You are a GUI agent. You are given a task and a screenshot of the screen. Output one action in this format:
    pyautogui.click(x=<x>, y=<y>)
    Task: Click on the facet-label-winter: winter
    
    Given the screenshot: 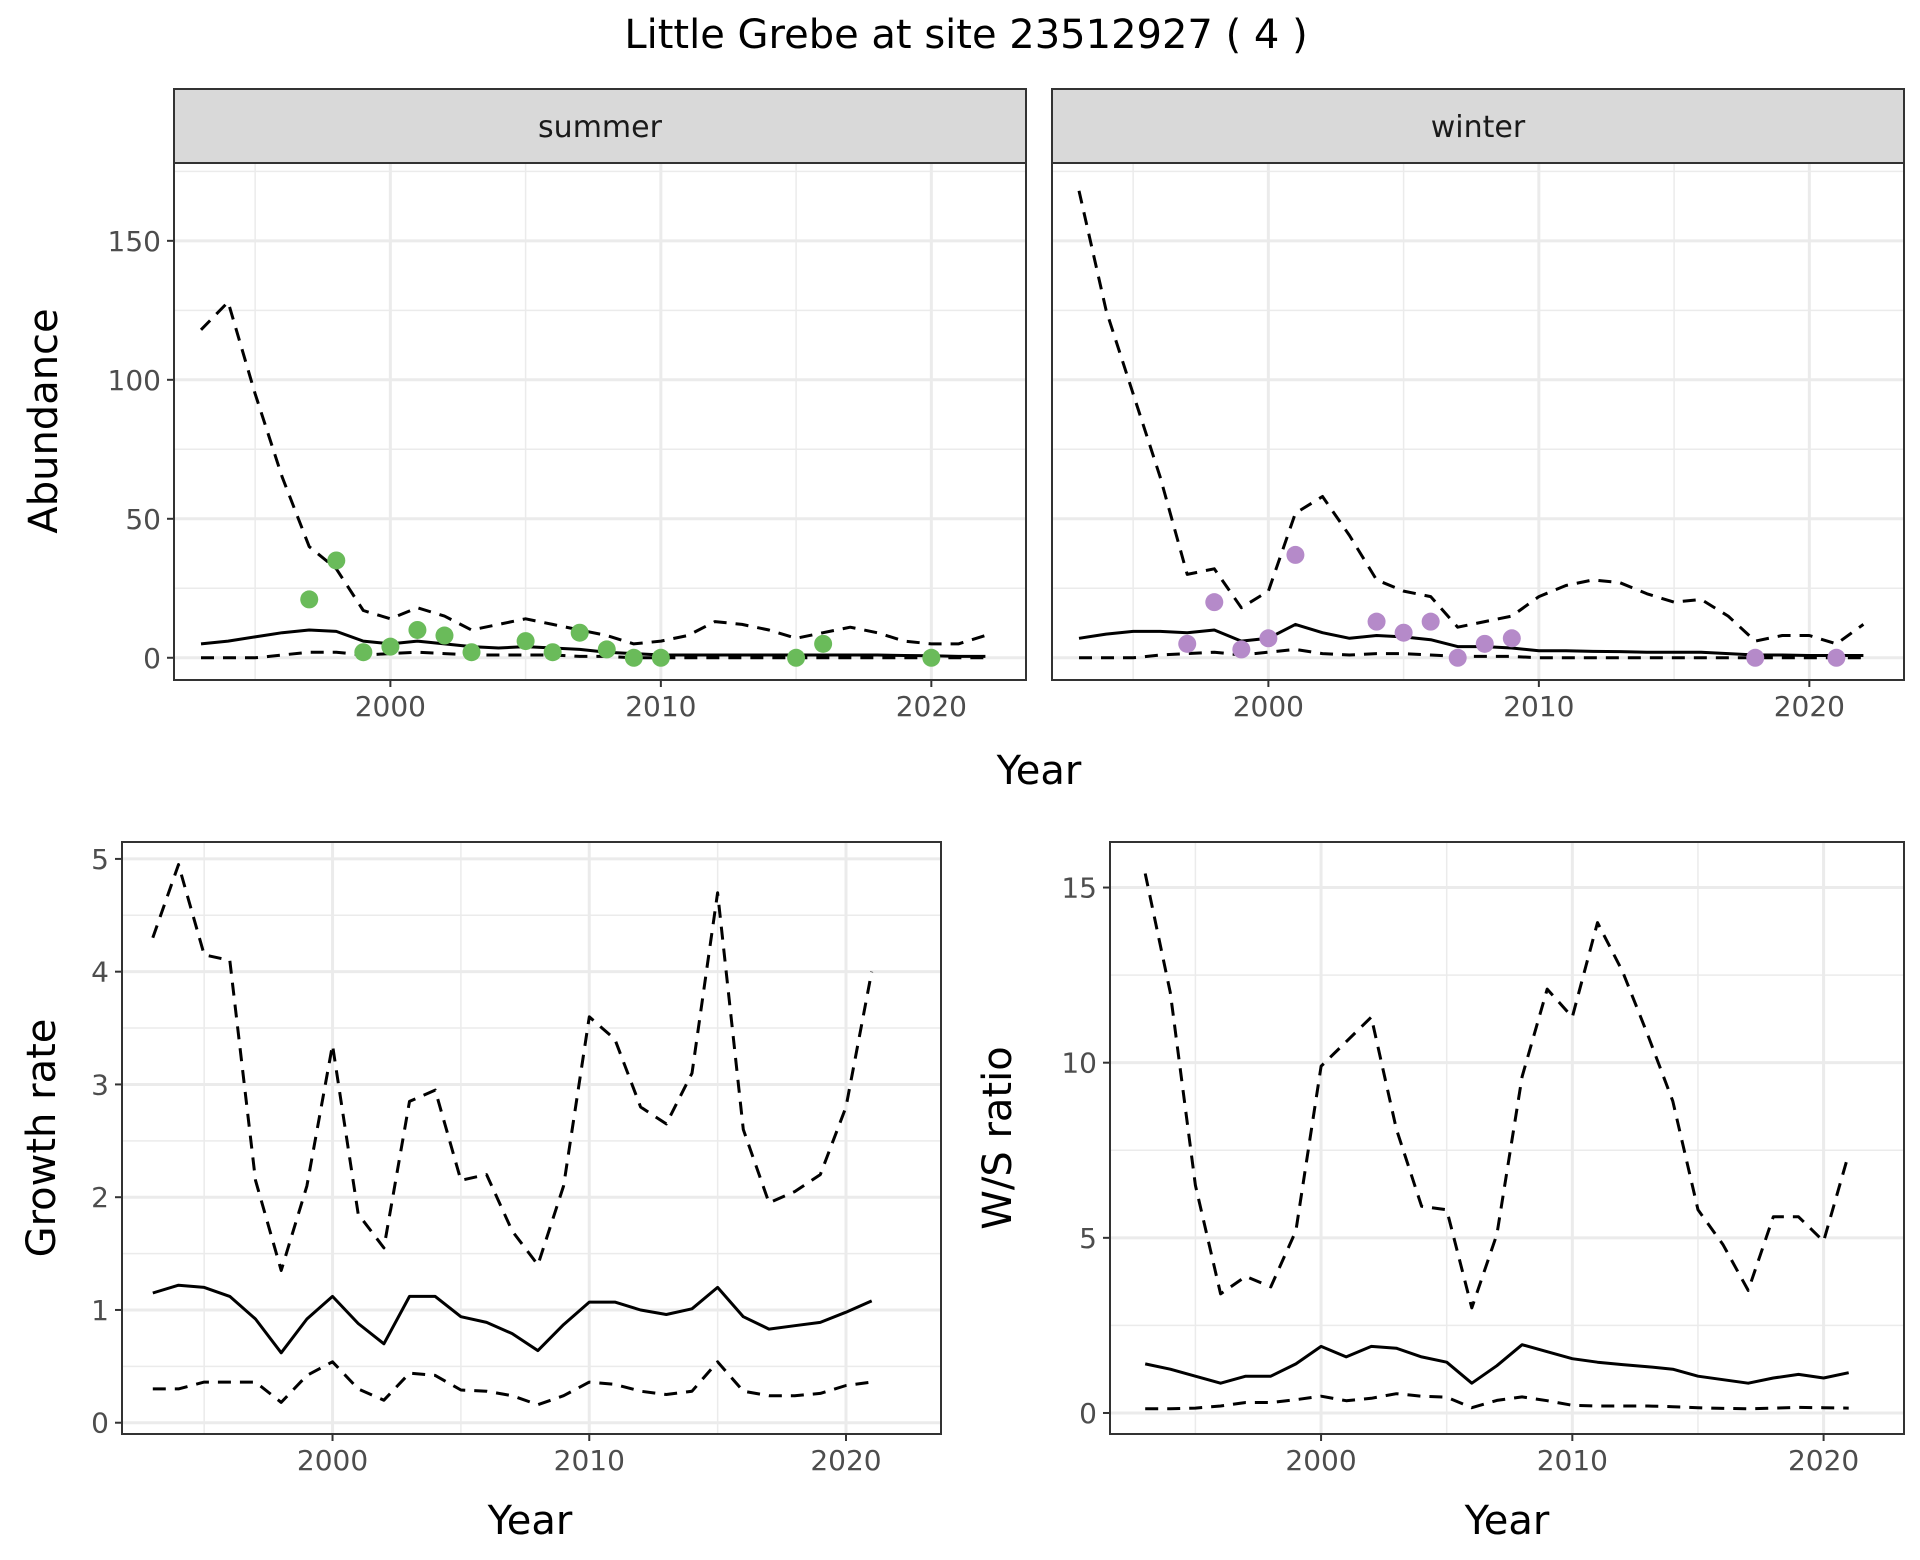 What is the action you would take?
    pyautogui.click(x=1478, y=127)
    